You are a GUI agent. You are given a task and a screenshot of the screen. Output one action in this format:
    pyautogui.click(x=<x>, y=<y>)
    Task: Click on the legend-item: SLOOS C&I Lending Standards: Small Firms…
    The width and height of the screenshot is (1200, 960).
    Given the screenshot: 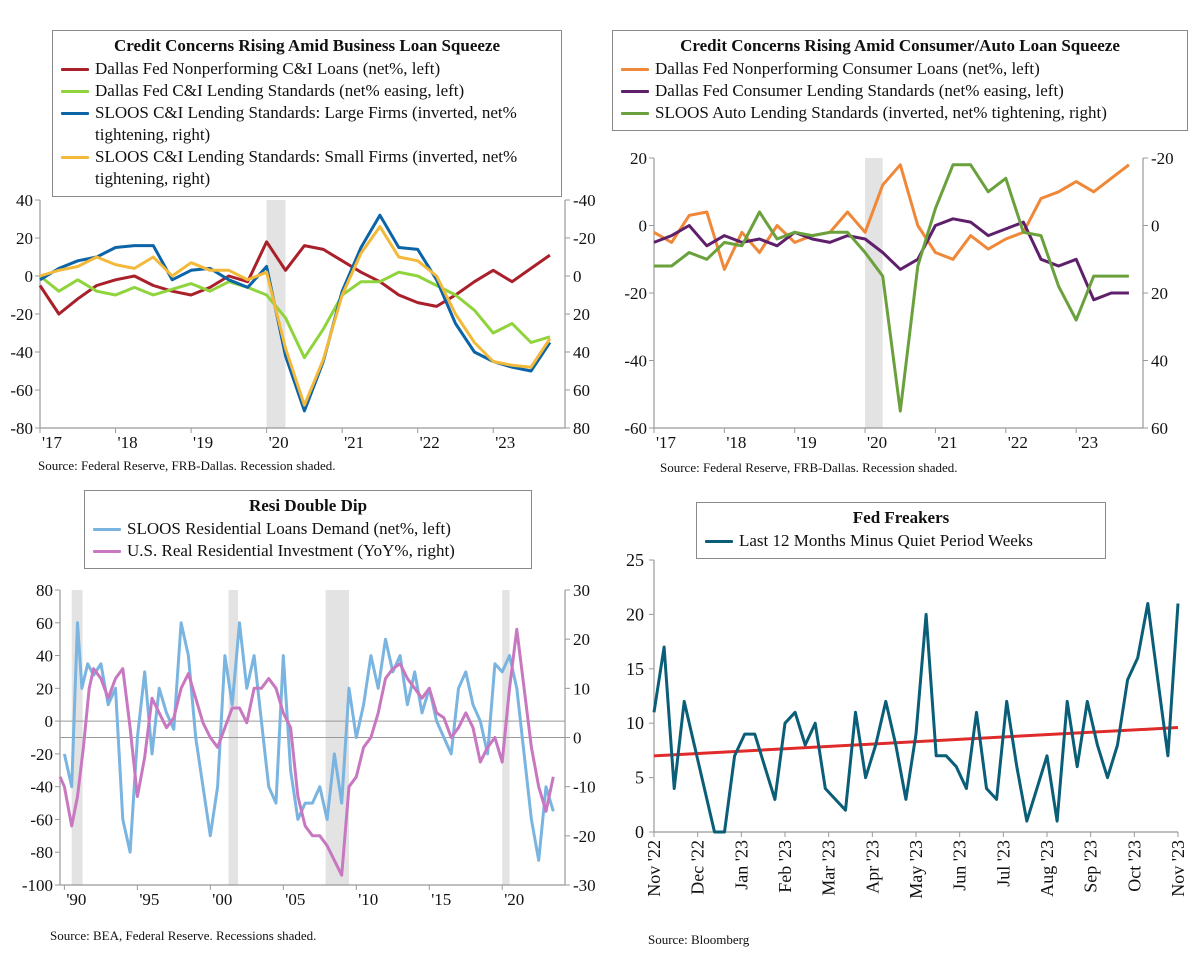 What is the action you would take?
    pyautogui.click(x=307, y=168)
    